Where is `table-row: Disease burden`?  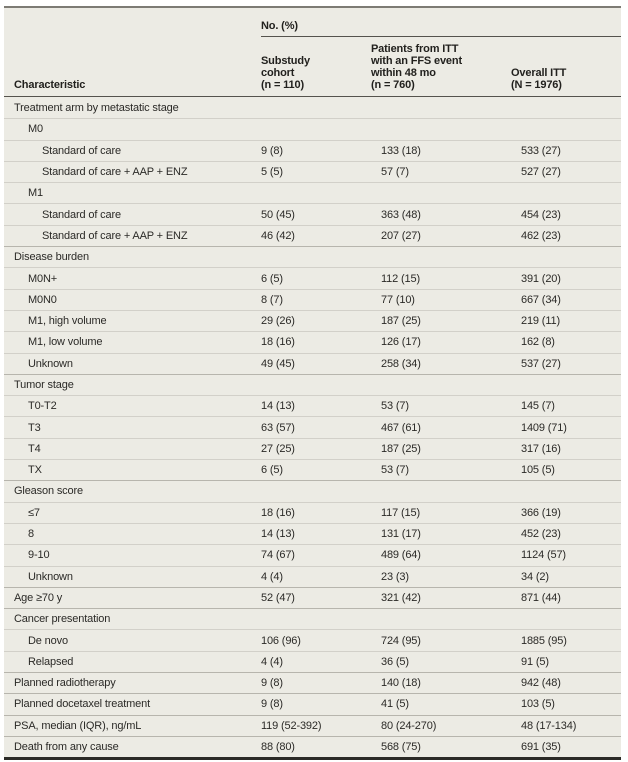
table-row: Disease burden is located at coordinates (312, 256).